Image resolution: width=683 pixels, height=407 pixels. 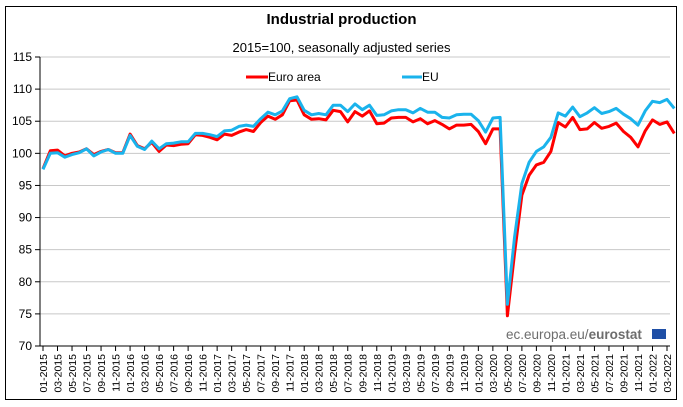 I want to click on watermark-brand: eurostat, so click(x=616, y=334).